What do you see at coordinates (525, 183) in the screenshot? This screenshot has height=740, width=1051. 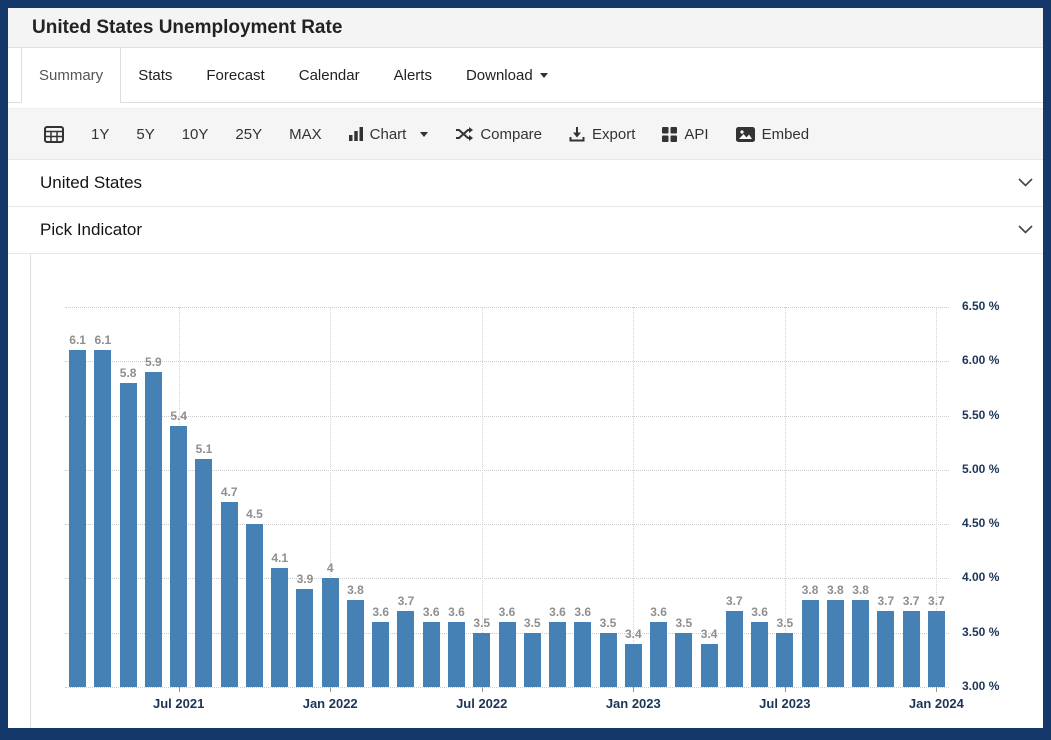 I see `country-selector: United States` at bounding box center [525, 183].